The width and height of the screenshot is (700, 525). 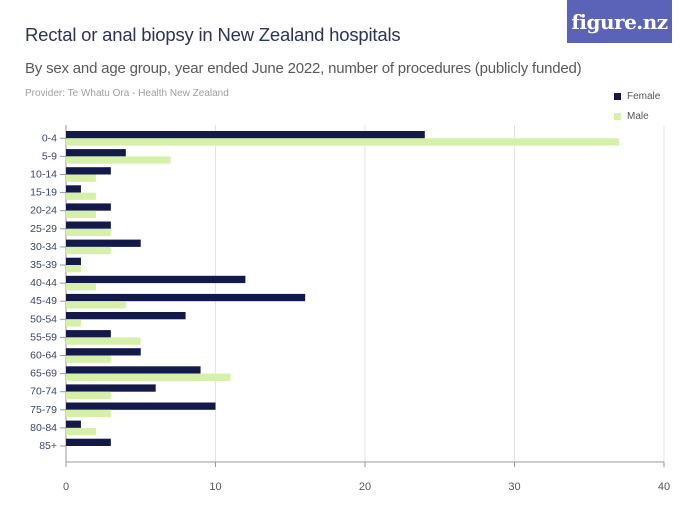 I want to click on legend-swatch-female, so click(x=617, y=96).